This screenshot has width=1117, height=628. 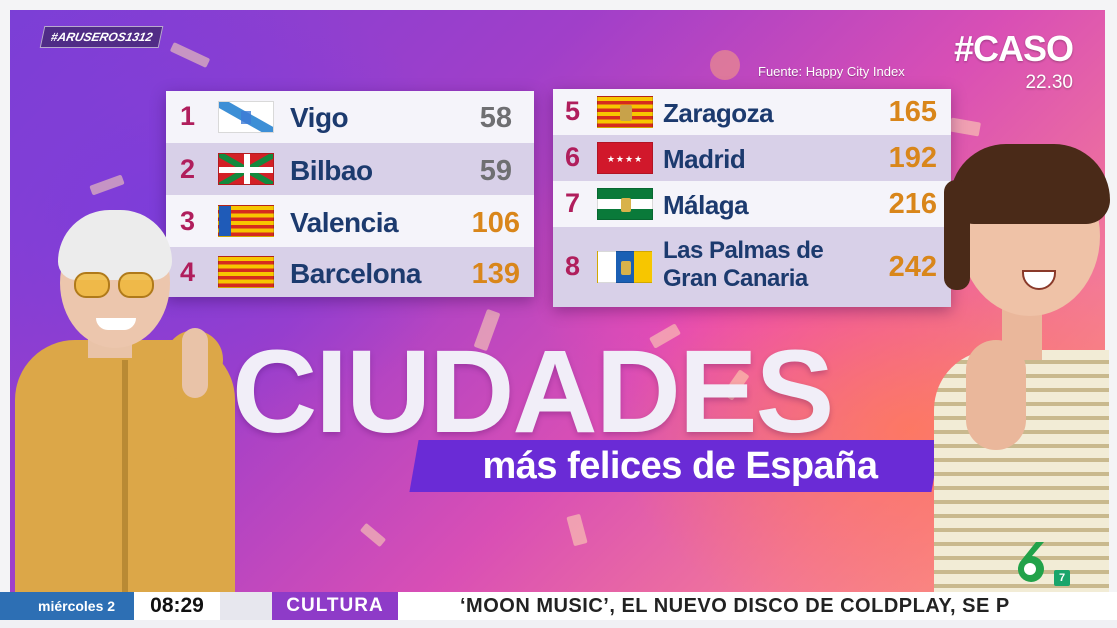 What do you see at coordinates (1030, 562) in the screenshot?
I see `lasexta-logo-icon` at bounding box center [1030, 562].